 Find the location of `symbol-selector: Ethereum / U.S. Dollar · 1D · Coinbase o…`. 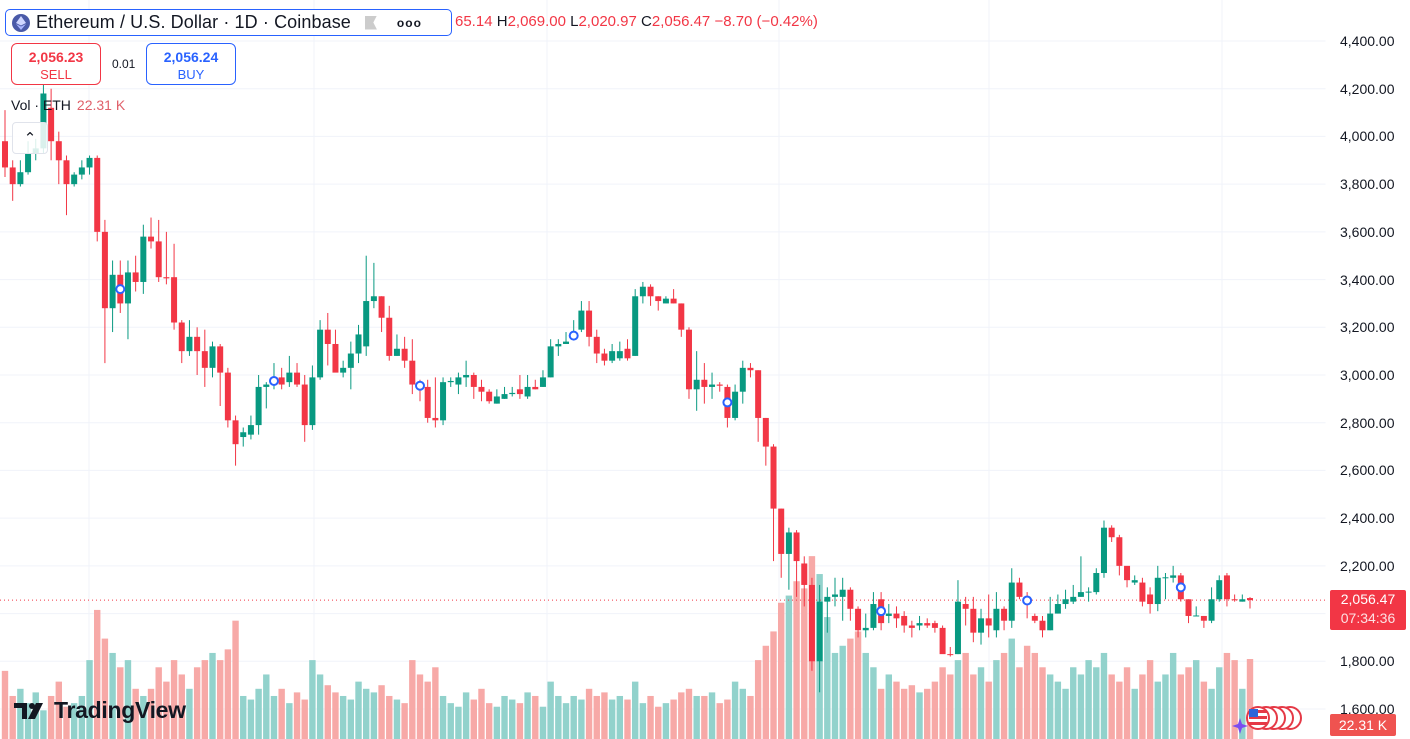

symbol-selector: Ethereum / U.S. Dollar · 1D · Coinbase o… is located at coordinates (228, 22).